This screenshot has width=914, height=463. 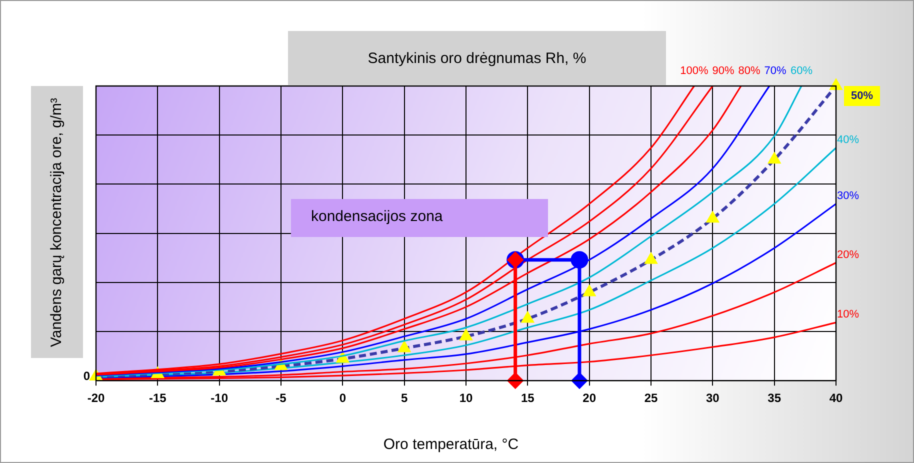 What do you see at coordinates (477, 58) in the screenshot?
I see `chart-title: Santykinis oro drėgnumas Rh, %` at bounding box center [477, 58].